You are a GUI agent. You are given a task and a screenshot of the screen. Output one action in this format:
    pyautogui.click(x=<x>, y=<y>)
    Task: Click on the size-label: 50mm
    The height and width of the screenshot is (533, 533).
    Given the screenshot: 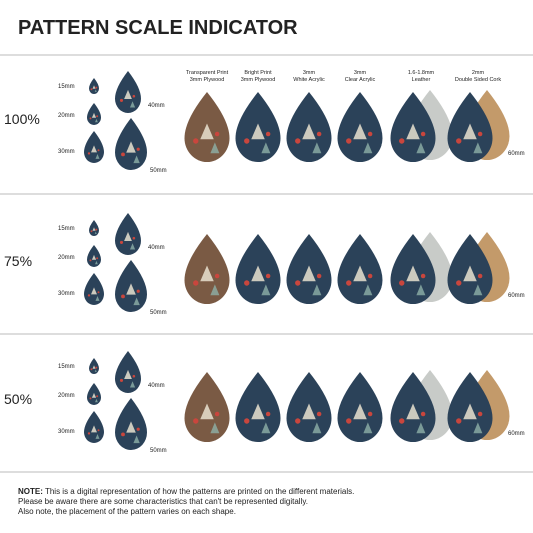 What is the action you would take?
    pyautogui.click(x=158, y=451)
    